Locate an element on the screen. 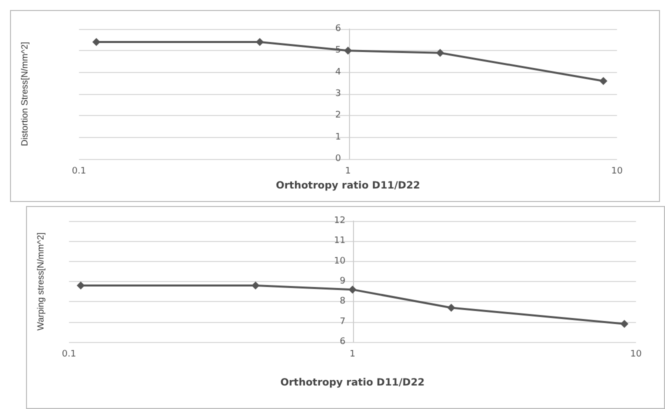  y-tick-label: 10 is located at coordinates (340, 261).